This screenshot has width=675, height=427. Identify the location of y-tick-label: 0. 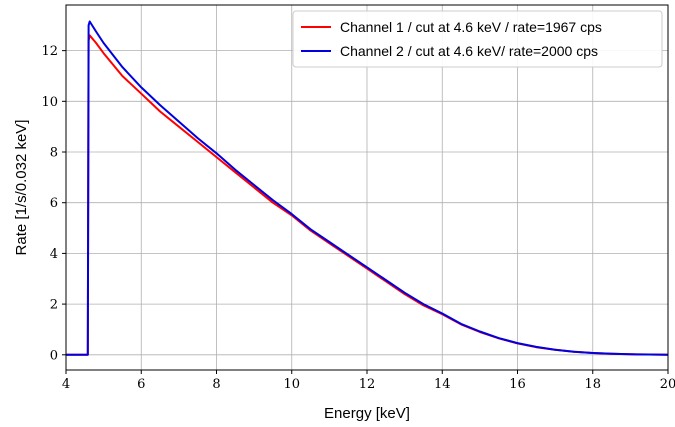
(54, 355).